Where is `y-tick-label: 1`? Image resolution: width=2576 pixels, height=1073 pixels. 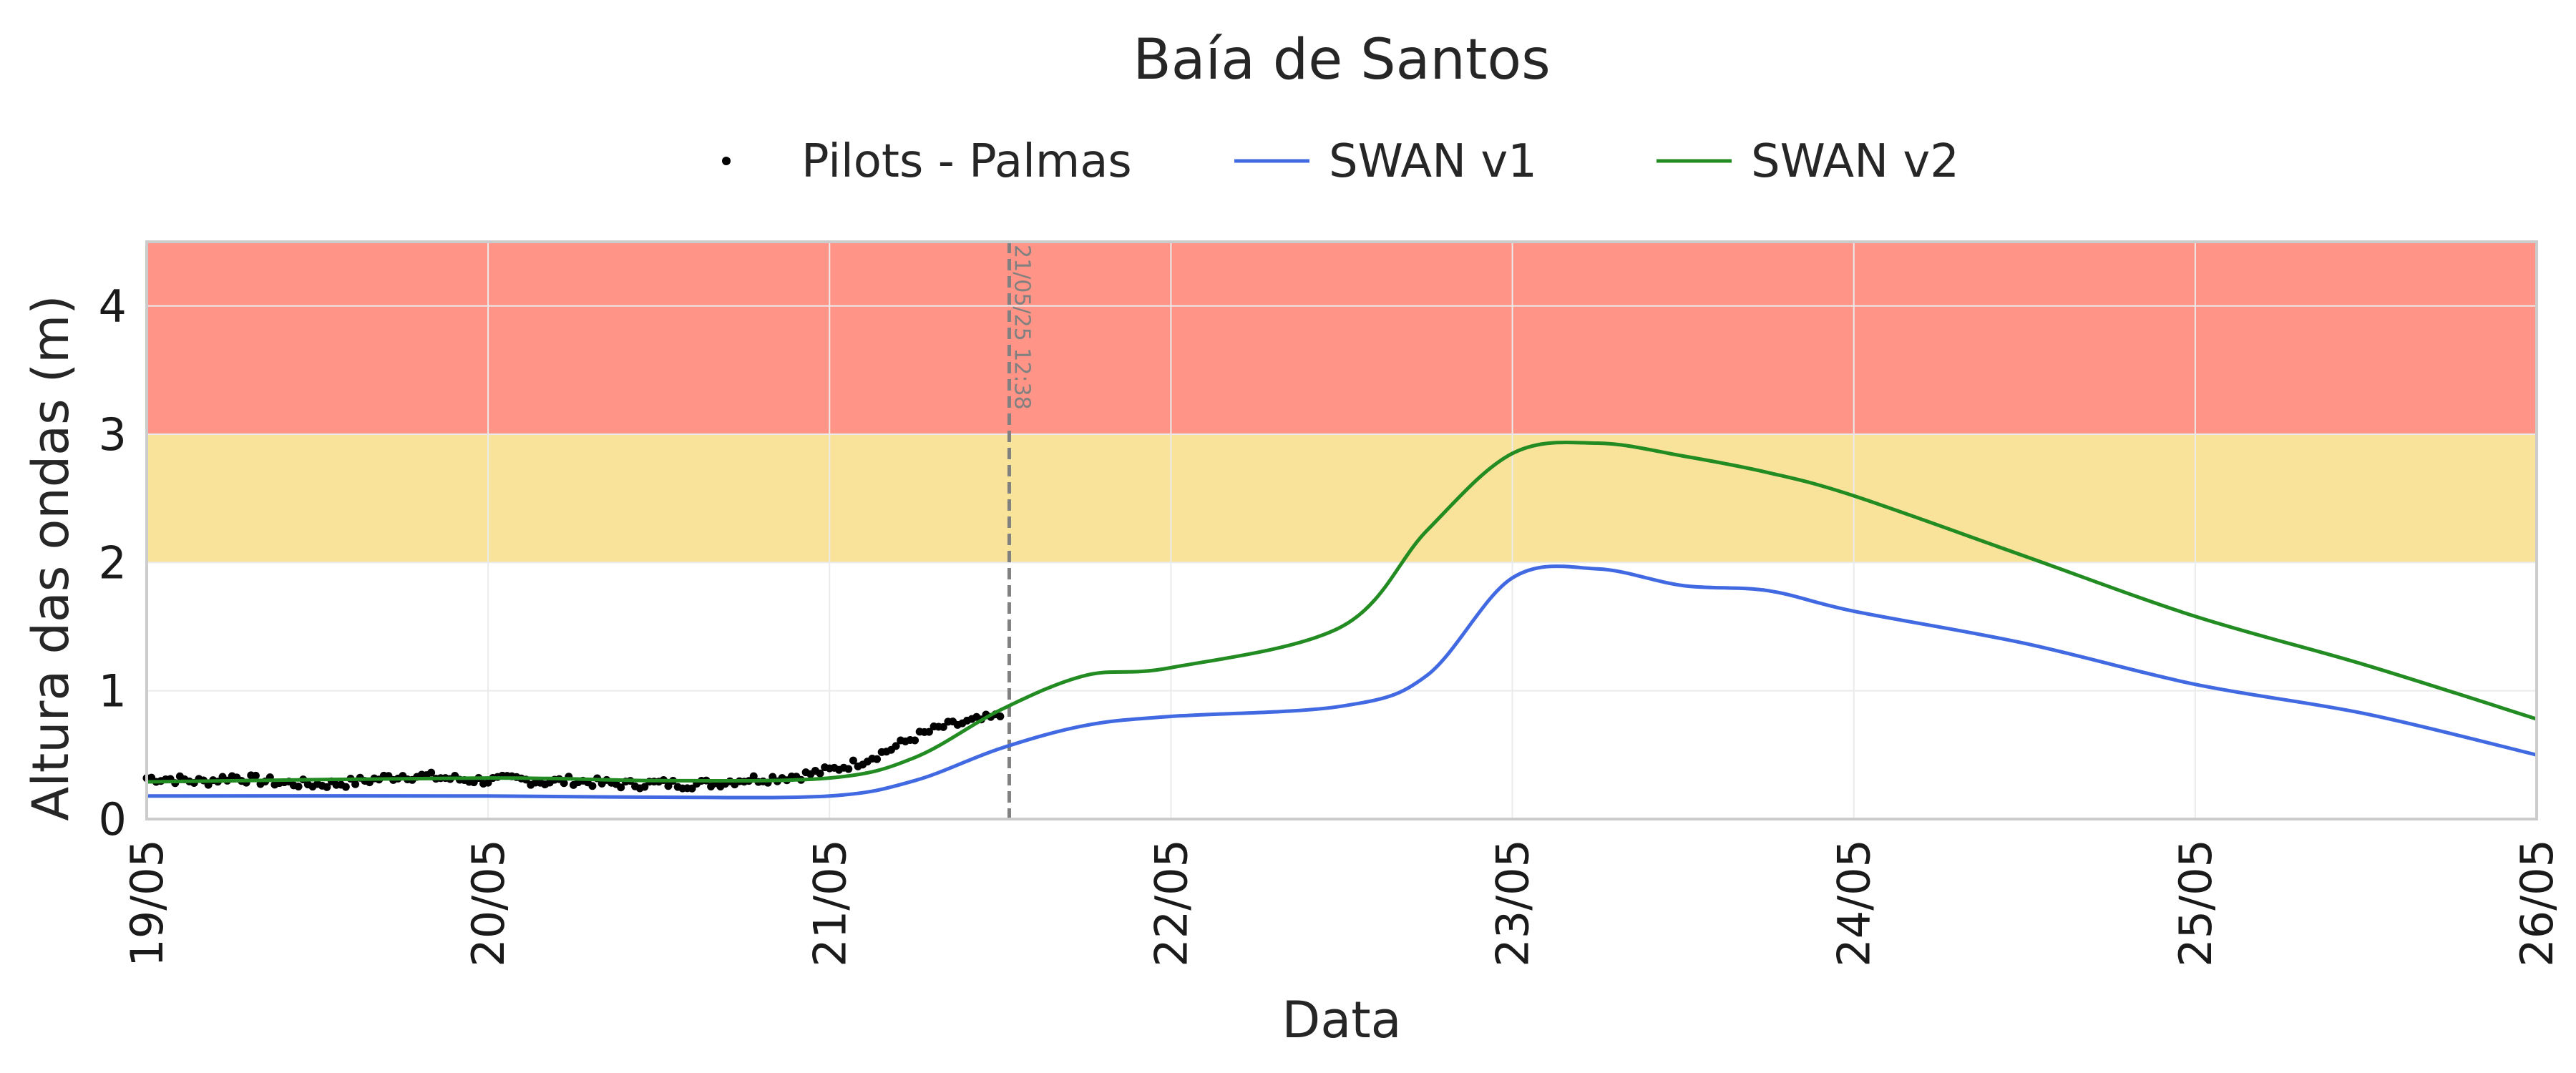 y-tick-label: 1 is located at coordinates (113, 691).